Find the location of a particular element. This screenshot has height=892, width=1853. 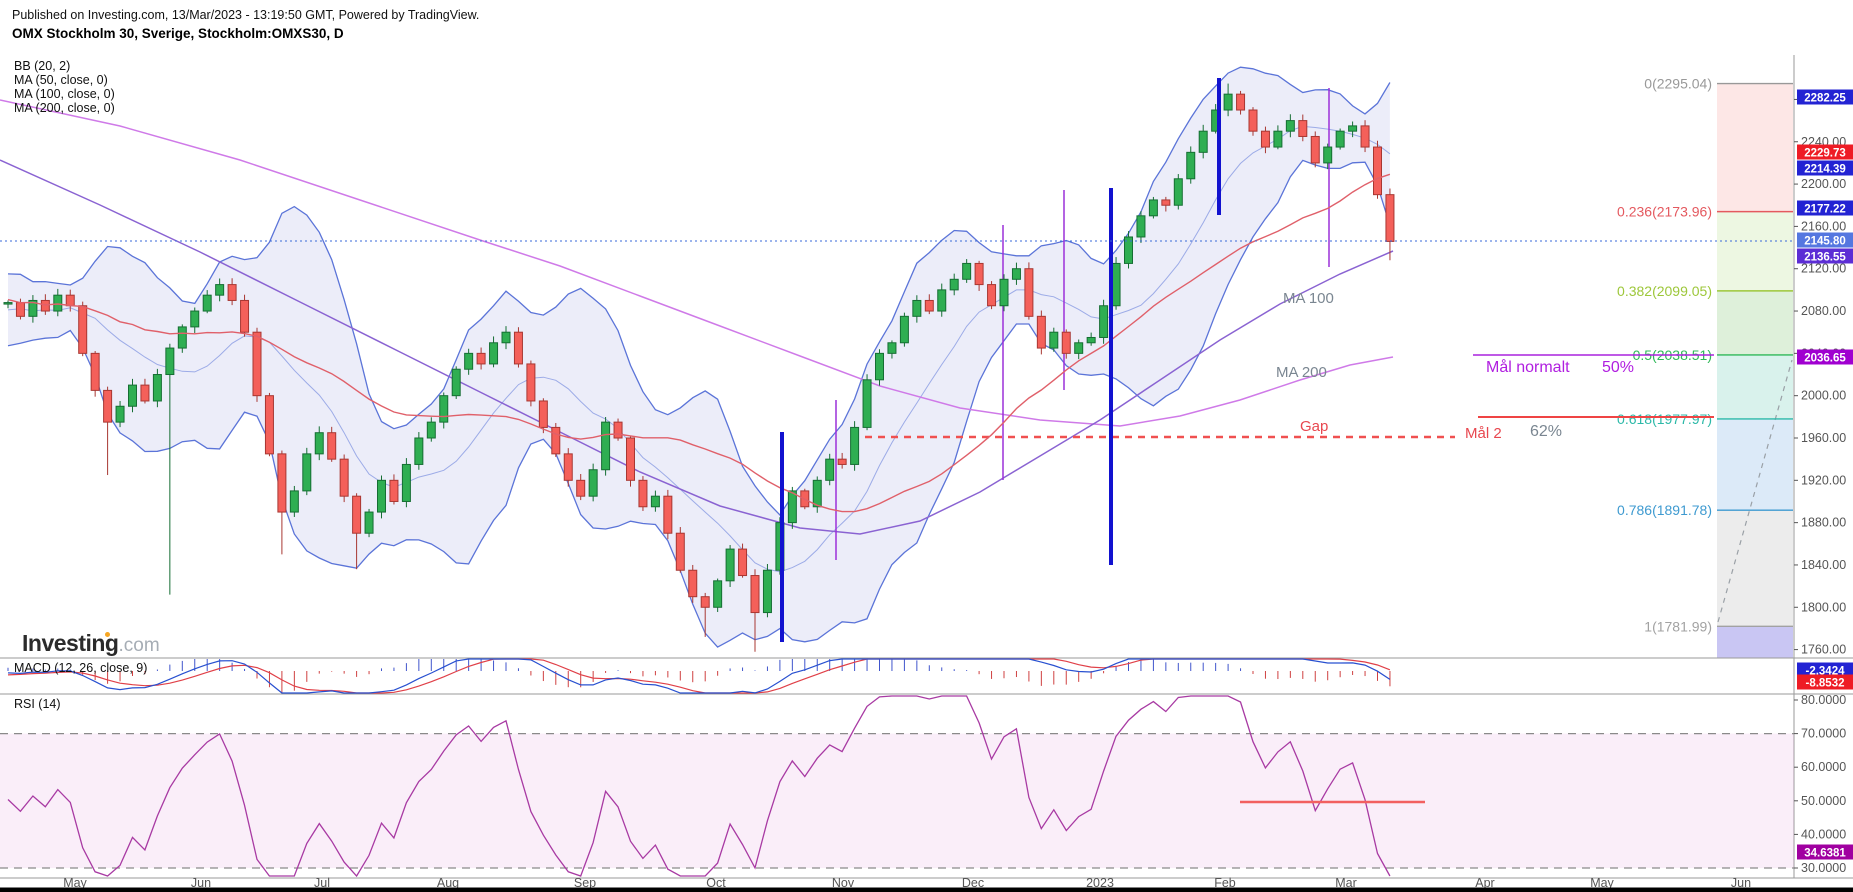

svg-text: 2145.80 is located at coordinates (1825, 242).